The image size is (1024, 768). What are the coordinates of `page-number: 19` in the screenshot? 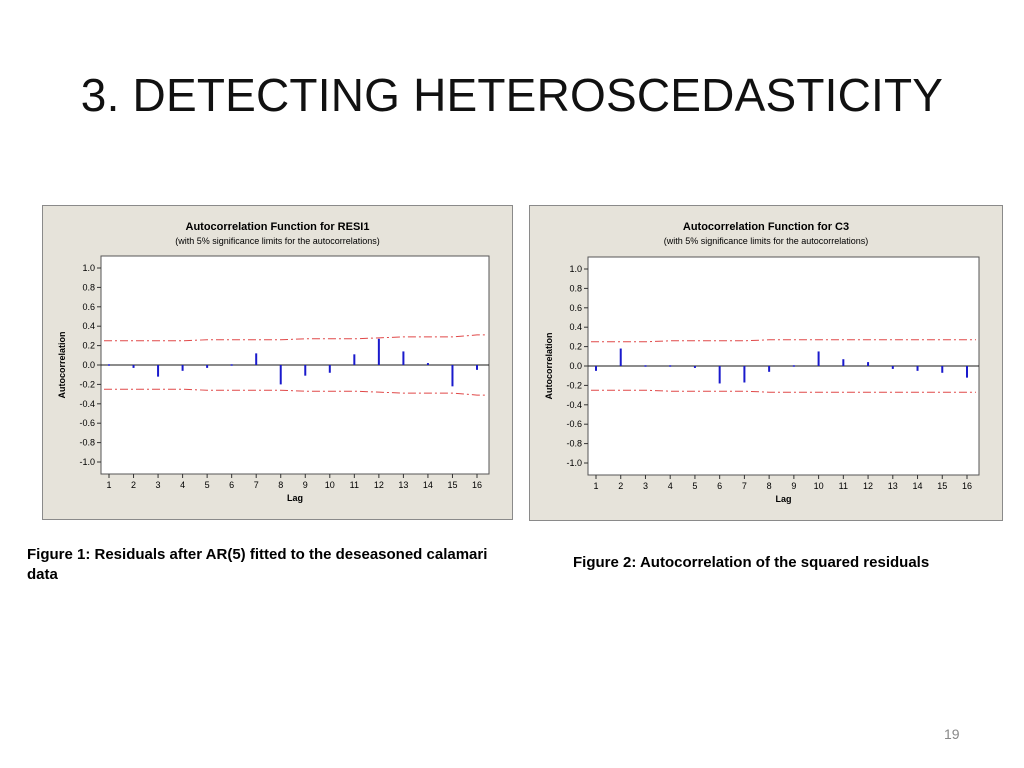 It's located at (952, 734).